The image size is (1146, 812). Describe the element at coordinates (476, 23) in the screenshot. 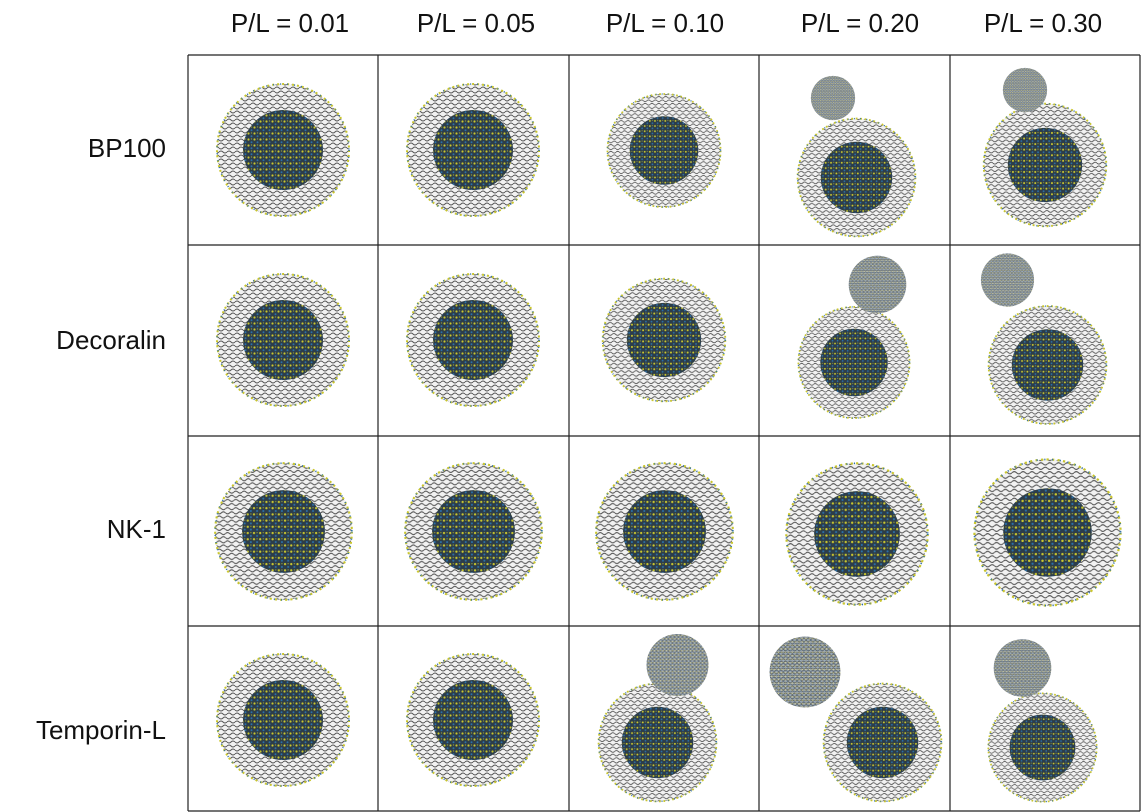

I see `column-header: P/L = 0.05` at that location.